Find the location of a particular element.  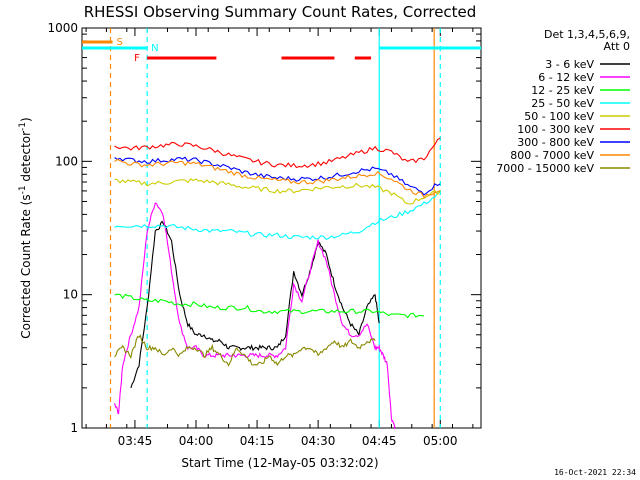

flare-flag-label: F is located at coordinates (137, 58).